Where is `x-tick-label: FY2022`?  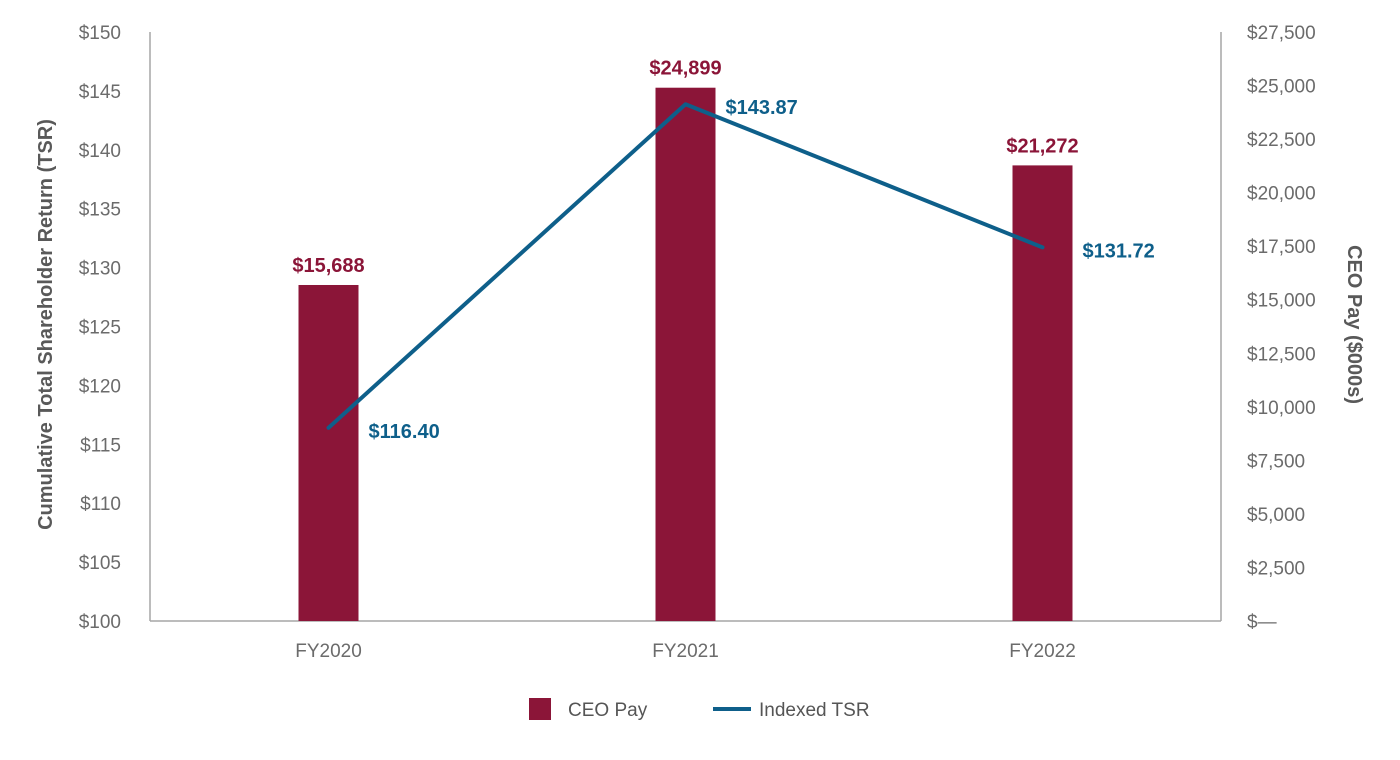
x-tick-label: FY2022 is located at coordinates (1042, 651).